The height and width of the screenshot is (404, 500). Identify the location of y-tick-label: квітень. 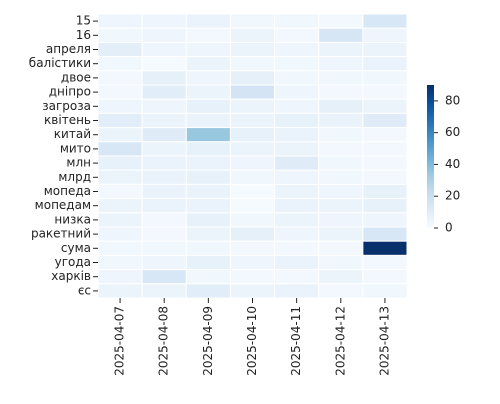
(67, 120).